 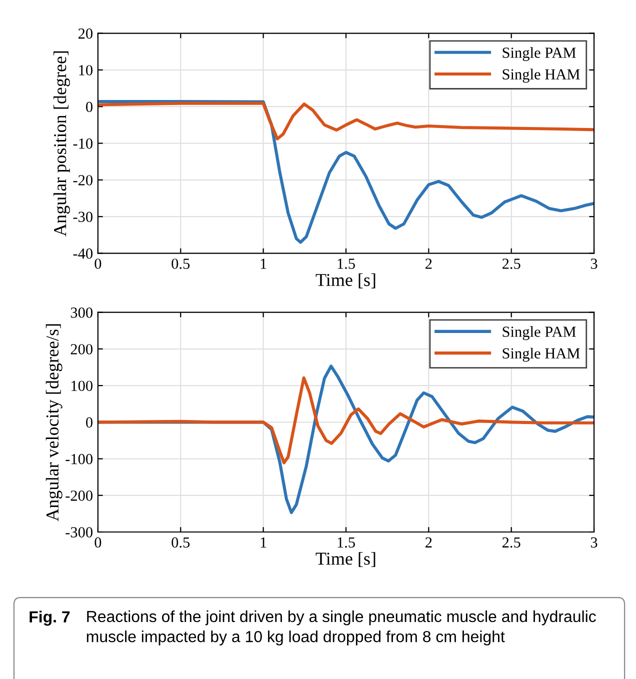 I want to click on y-tick-label: -40, so click(x=82, y=253).